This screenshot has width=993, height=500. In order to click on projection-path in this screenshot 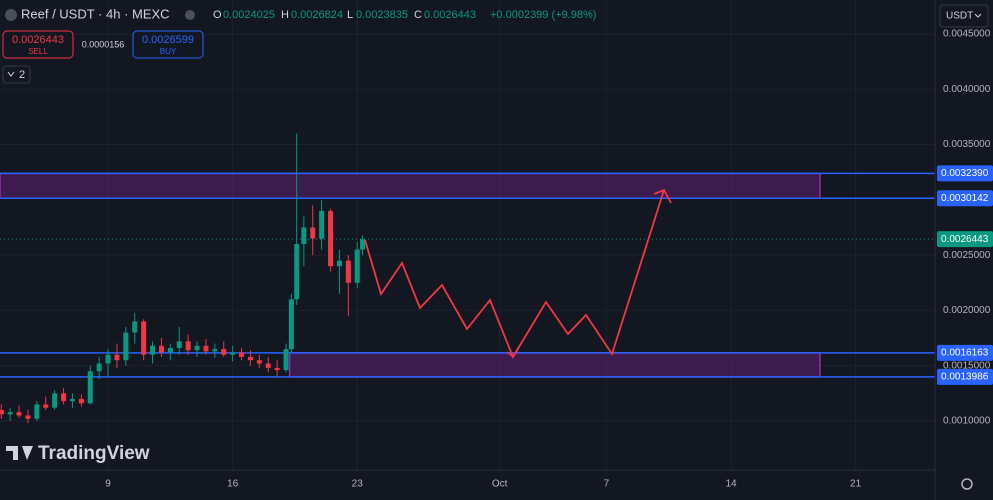, I will do `click(514, 274)`.